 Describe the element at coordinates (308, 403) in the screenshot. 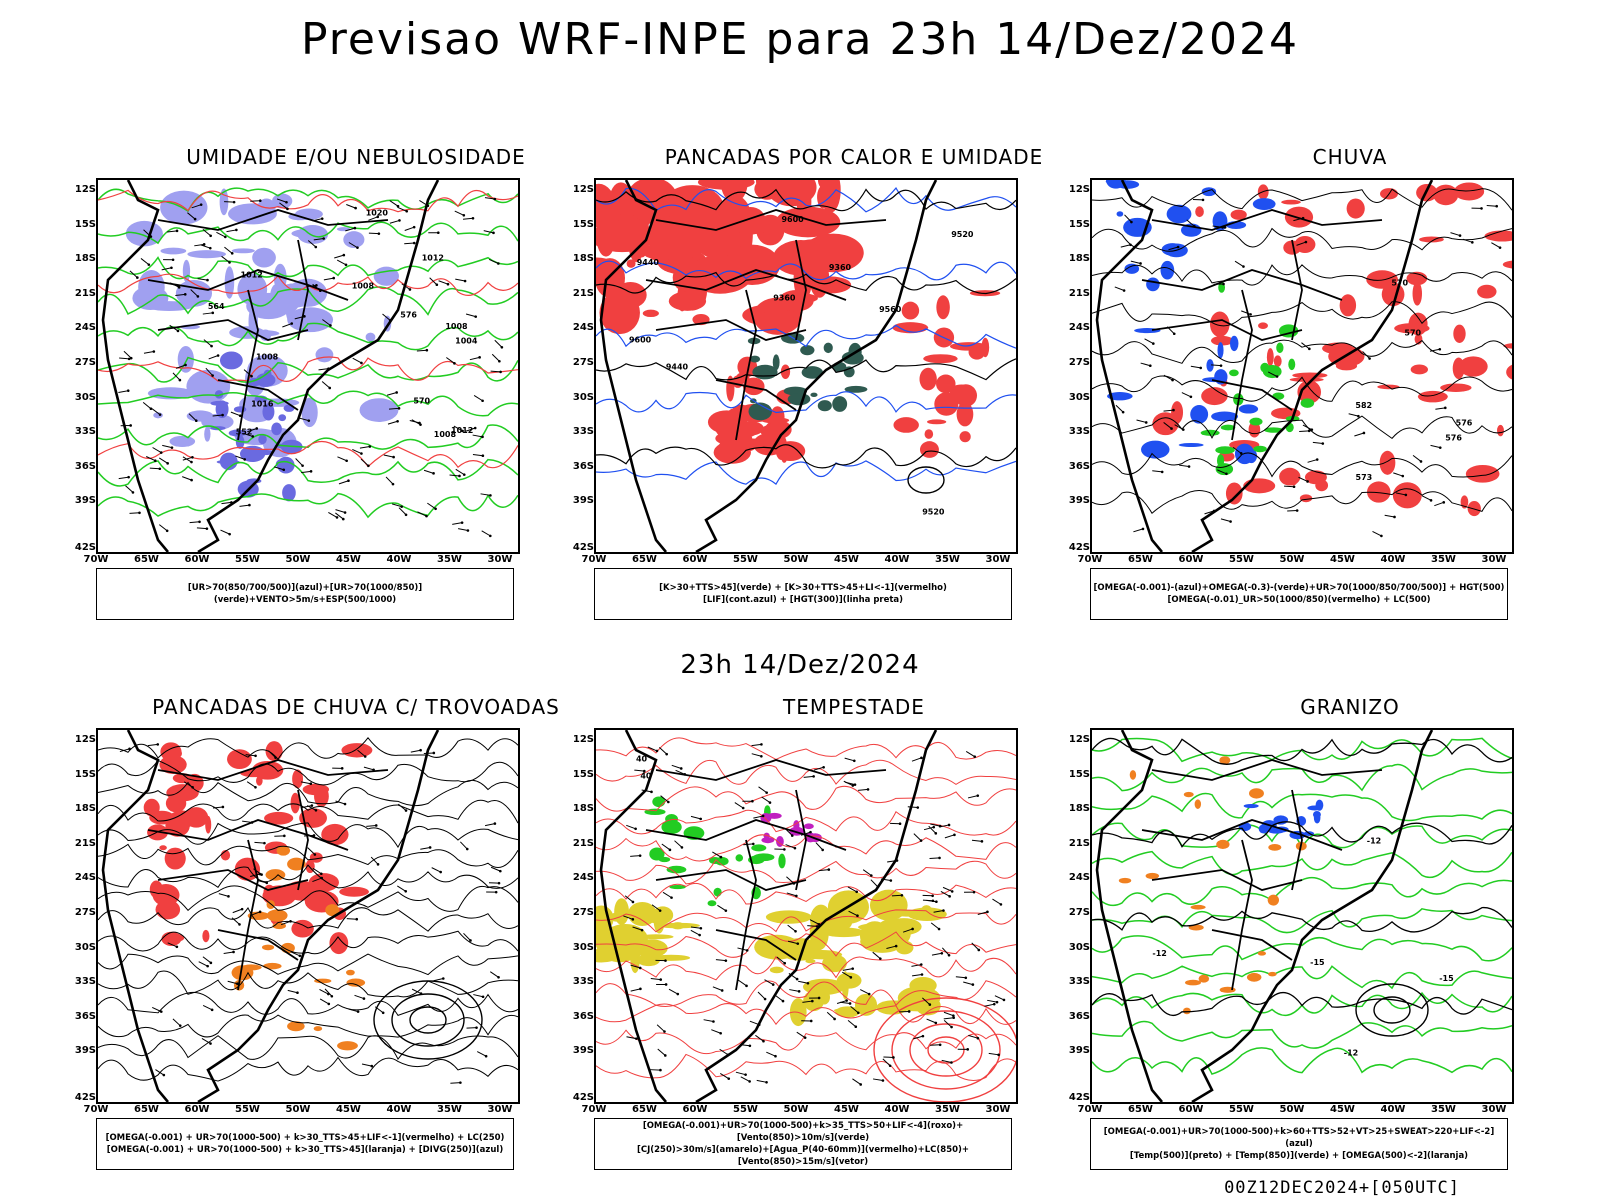

I see `humidity-contour-green` at that location.